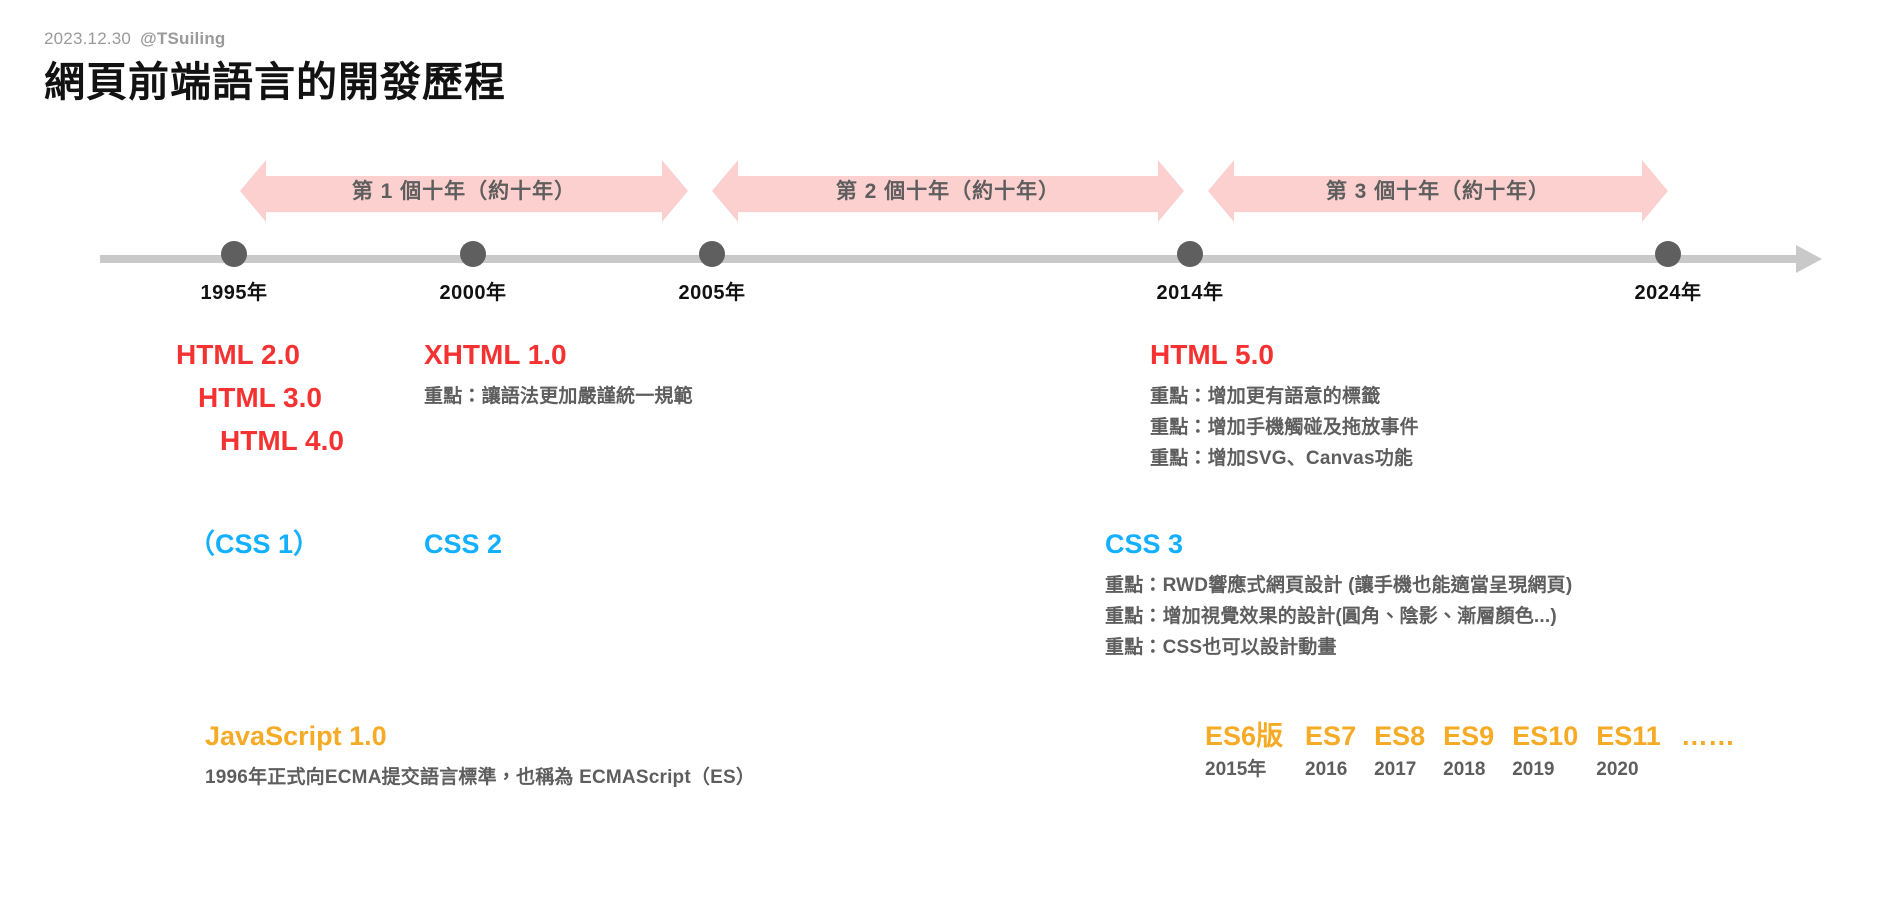 This screenshot has width=1900, height=900. I want to click on es-release-year: 2020, so click(1617, 769).